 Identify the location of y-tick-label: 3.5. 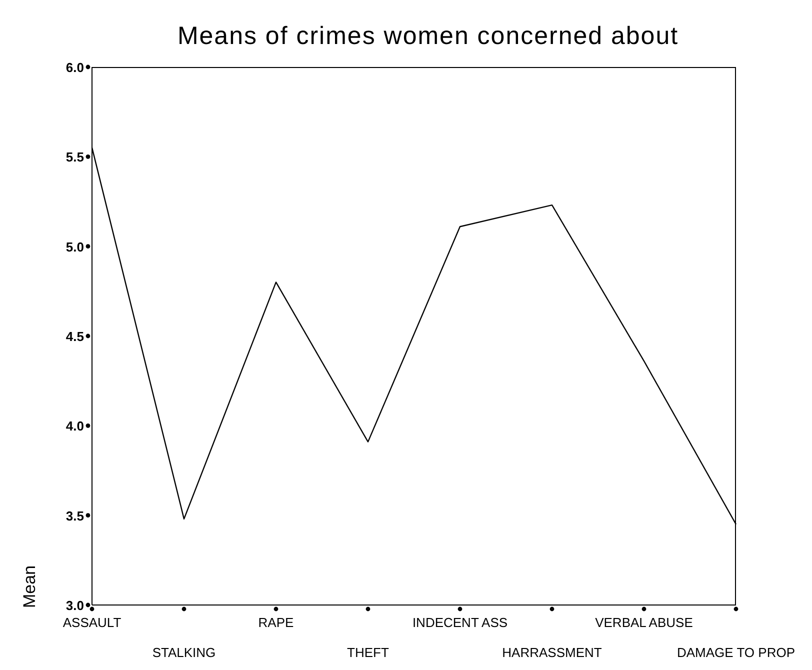
(75, 516).